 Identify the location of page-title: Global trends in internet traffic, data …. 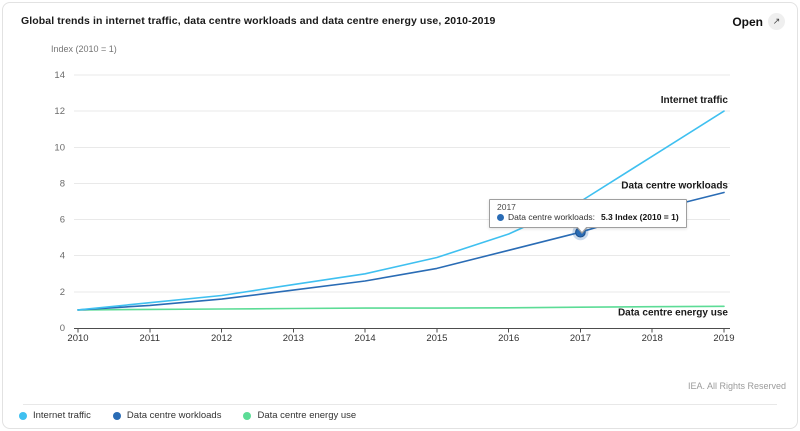
(258, 21).